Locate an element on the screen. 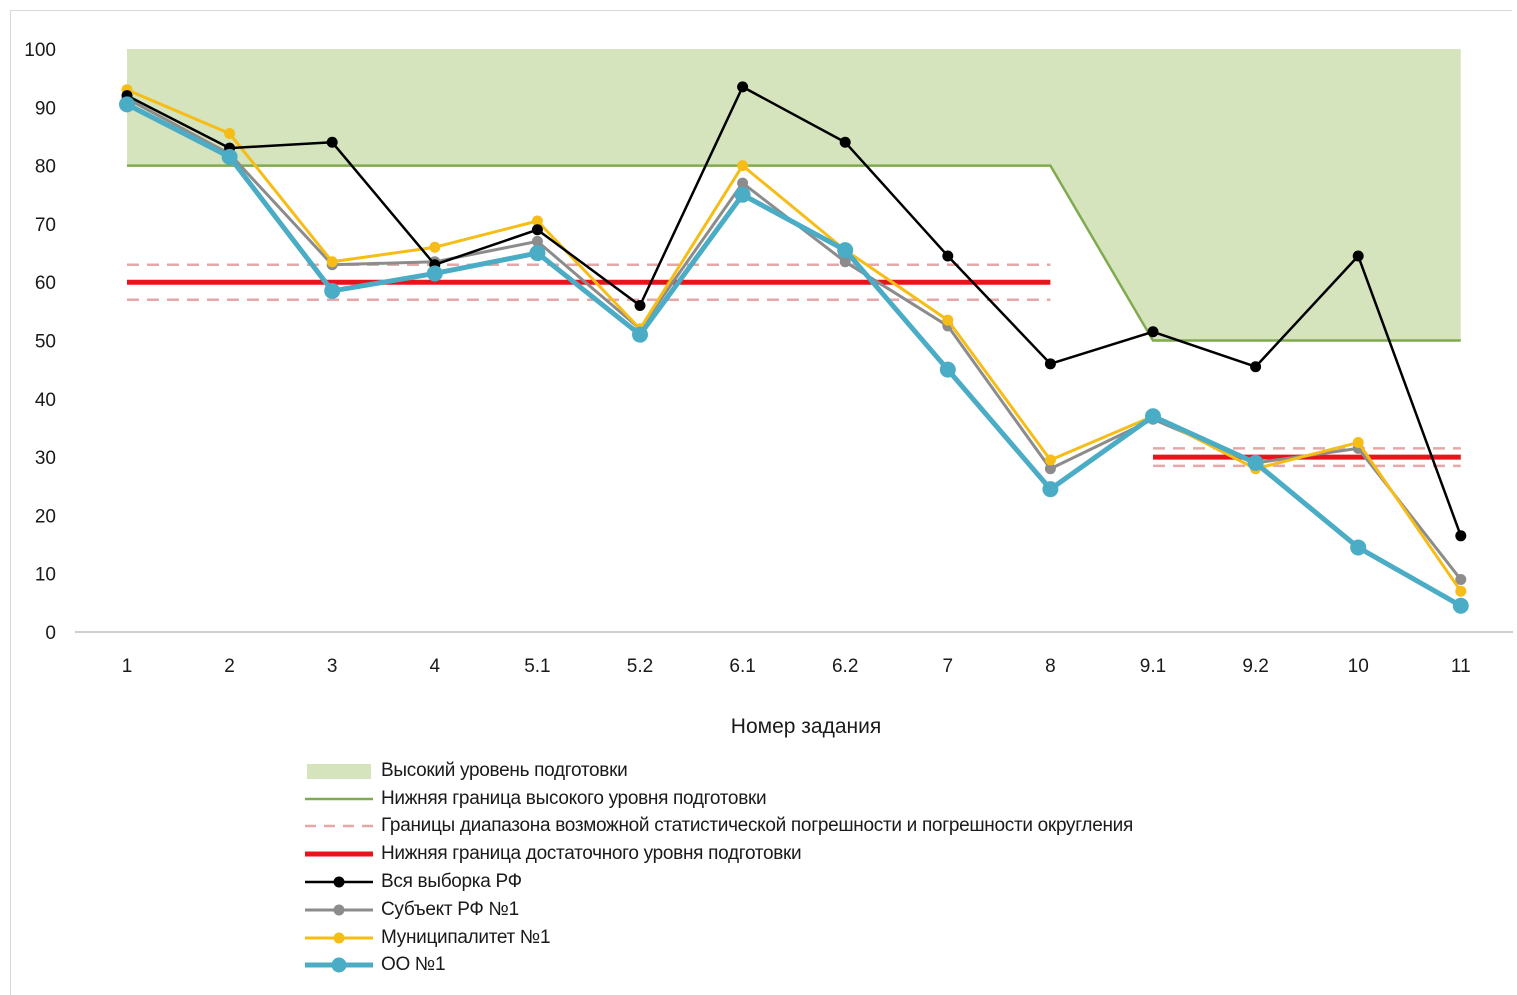  y-tick-label: 90 is located at coordinates (45, 108).